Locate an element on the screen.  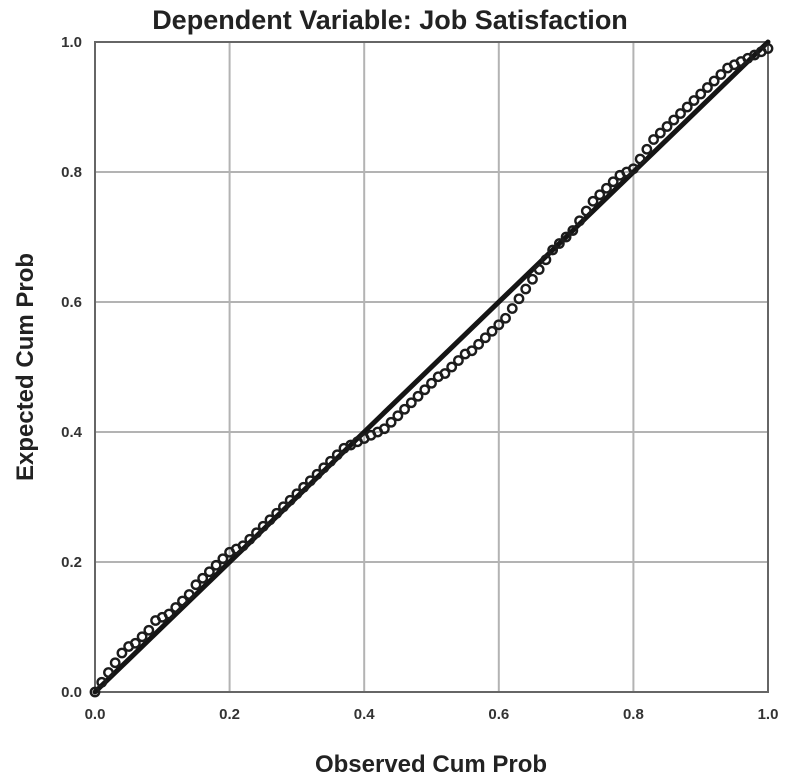
x-tick-label: 0.4 is located at coordinates (365, 714).